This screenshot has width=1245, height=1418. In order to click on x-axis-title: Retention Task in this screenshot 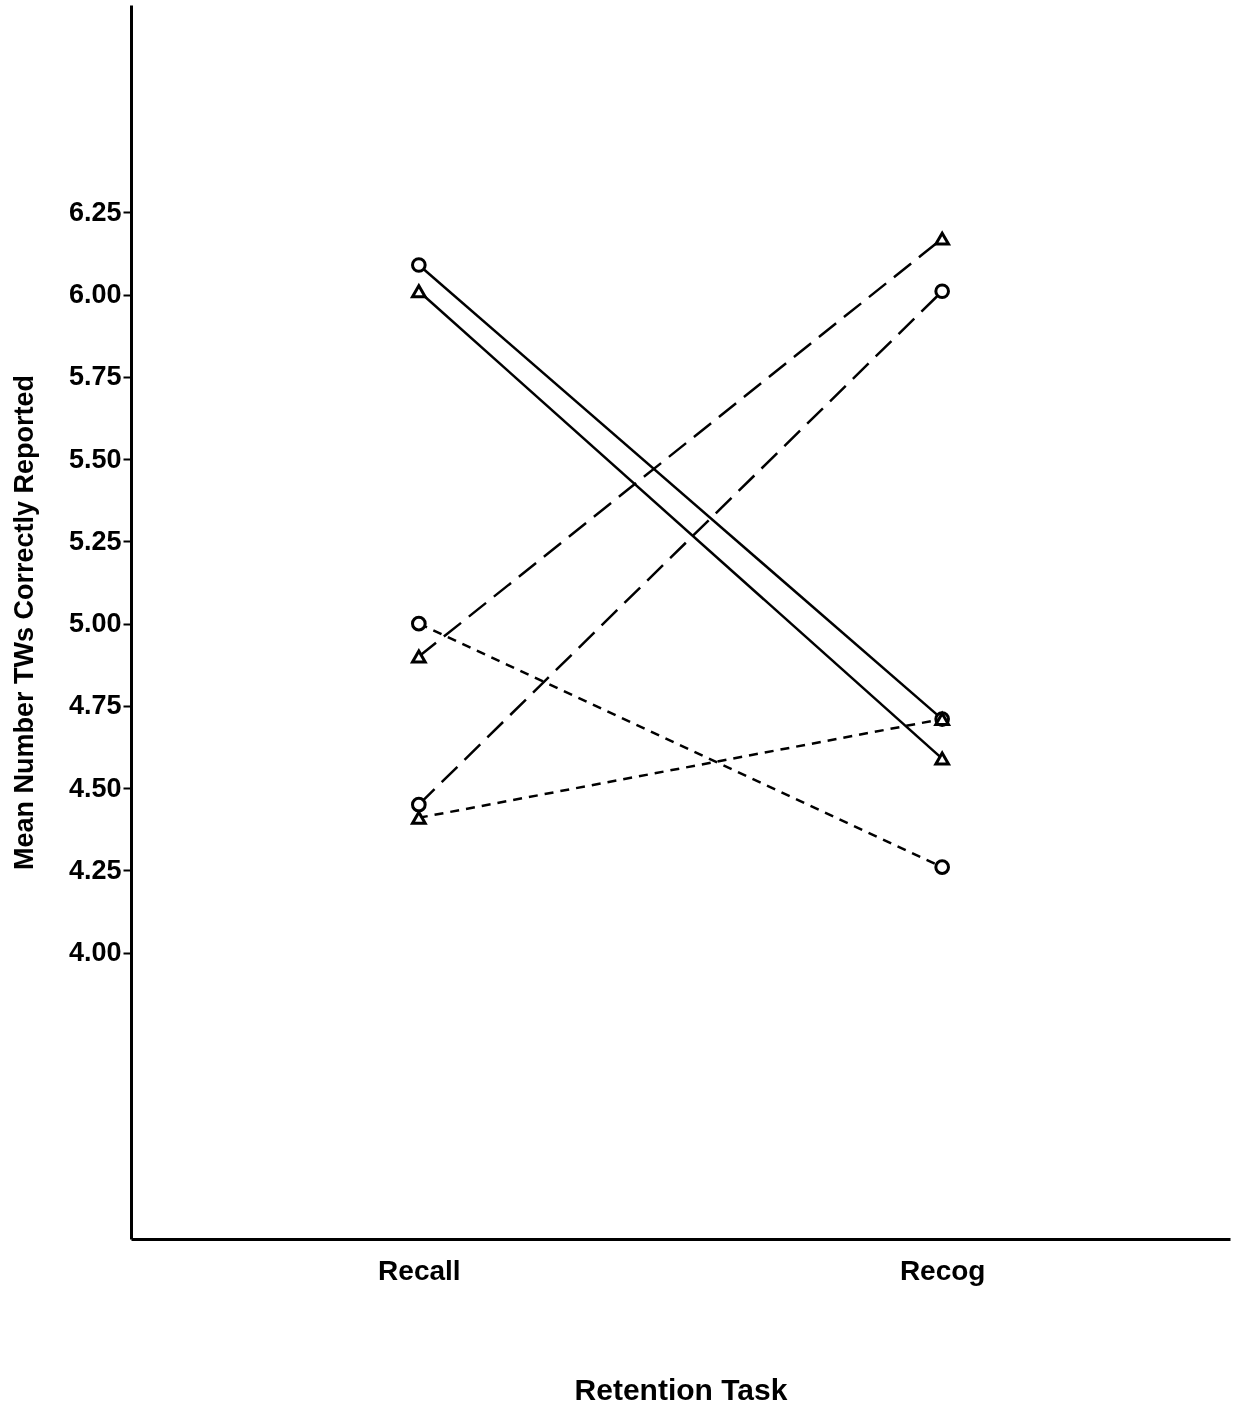, I will do `click(681, 1389)`.